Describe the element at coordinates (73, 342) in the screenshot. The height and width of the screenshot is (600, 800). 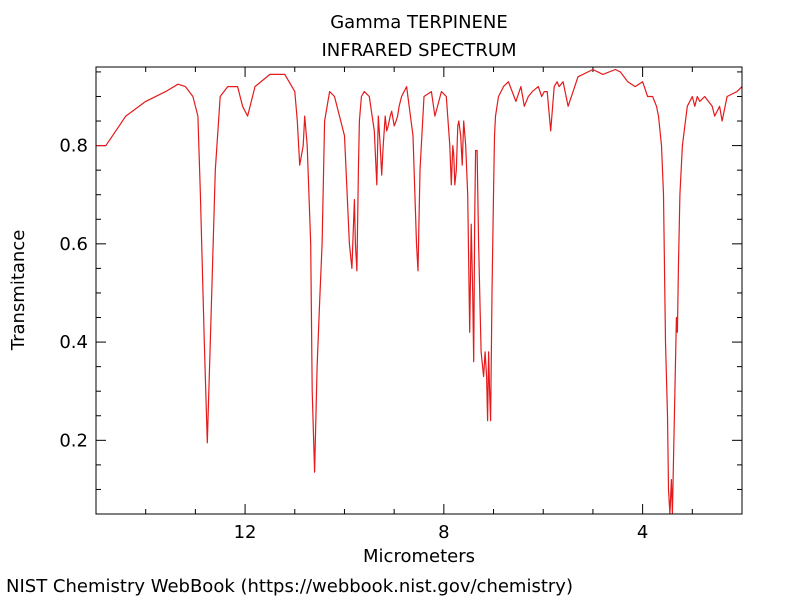
I see `y-tick-label: 0.4` at that location.